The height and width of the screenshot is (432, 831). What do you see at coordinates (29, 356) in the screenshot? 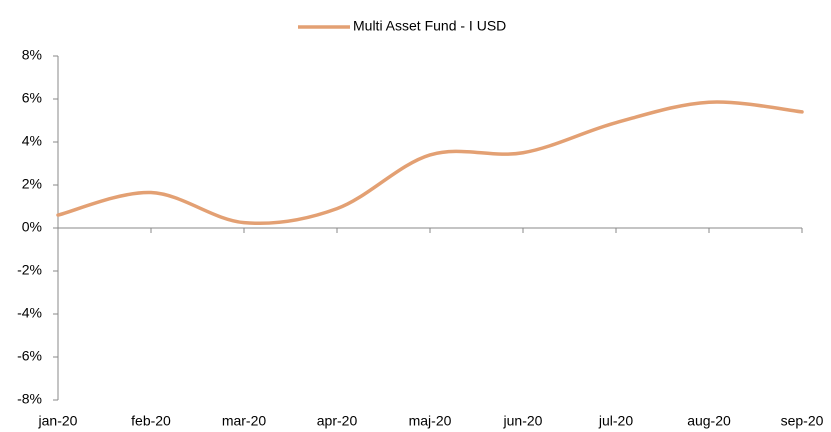
I see `y-tick-label: -6%` at bounding box center [29, 356].